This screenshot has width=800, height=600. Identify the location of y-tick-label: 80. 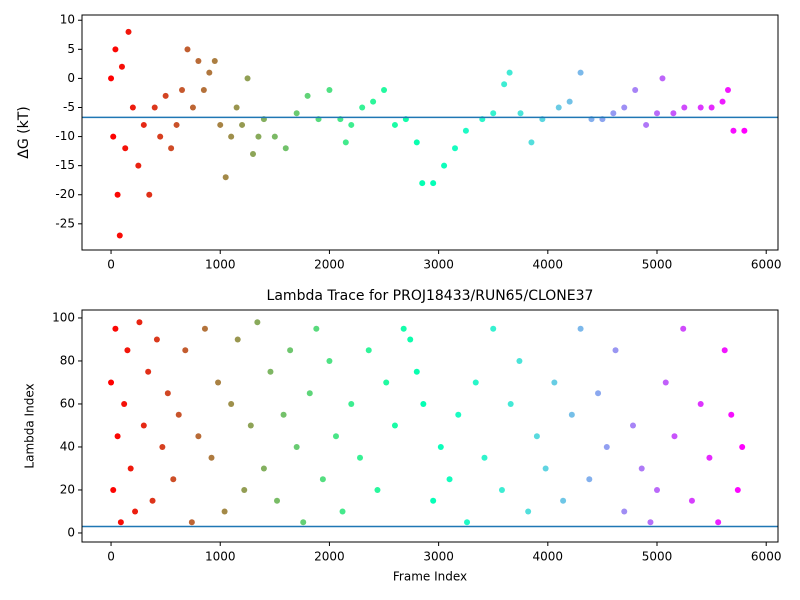
(67, 360).